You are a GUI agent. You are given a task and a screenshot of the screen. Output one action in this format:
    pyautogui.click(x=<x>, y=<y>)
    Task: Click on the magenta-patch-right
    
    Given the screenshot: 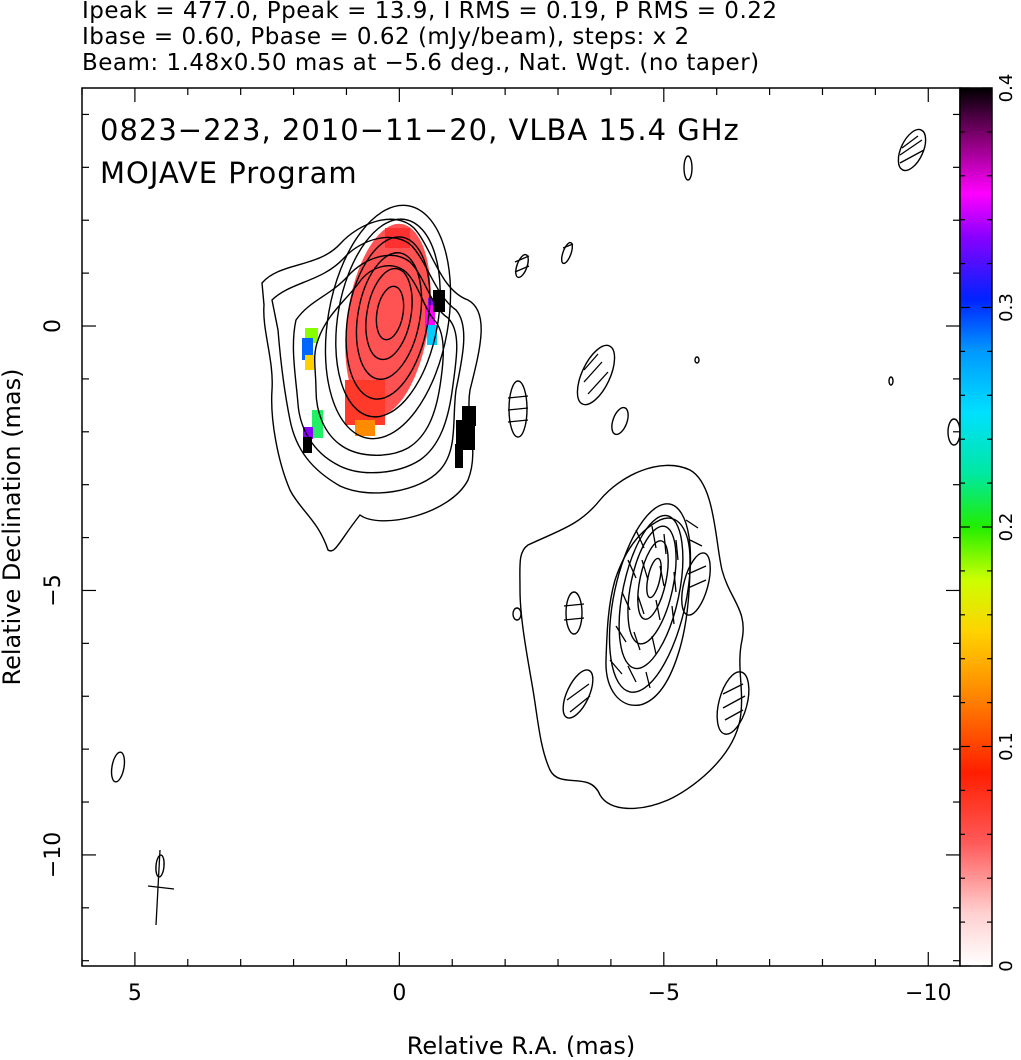 What is the action you would take?
    pyautogui.click(x=430, y=319)
    